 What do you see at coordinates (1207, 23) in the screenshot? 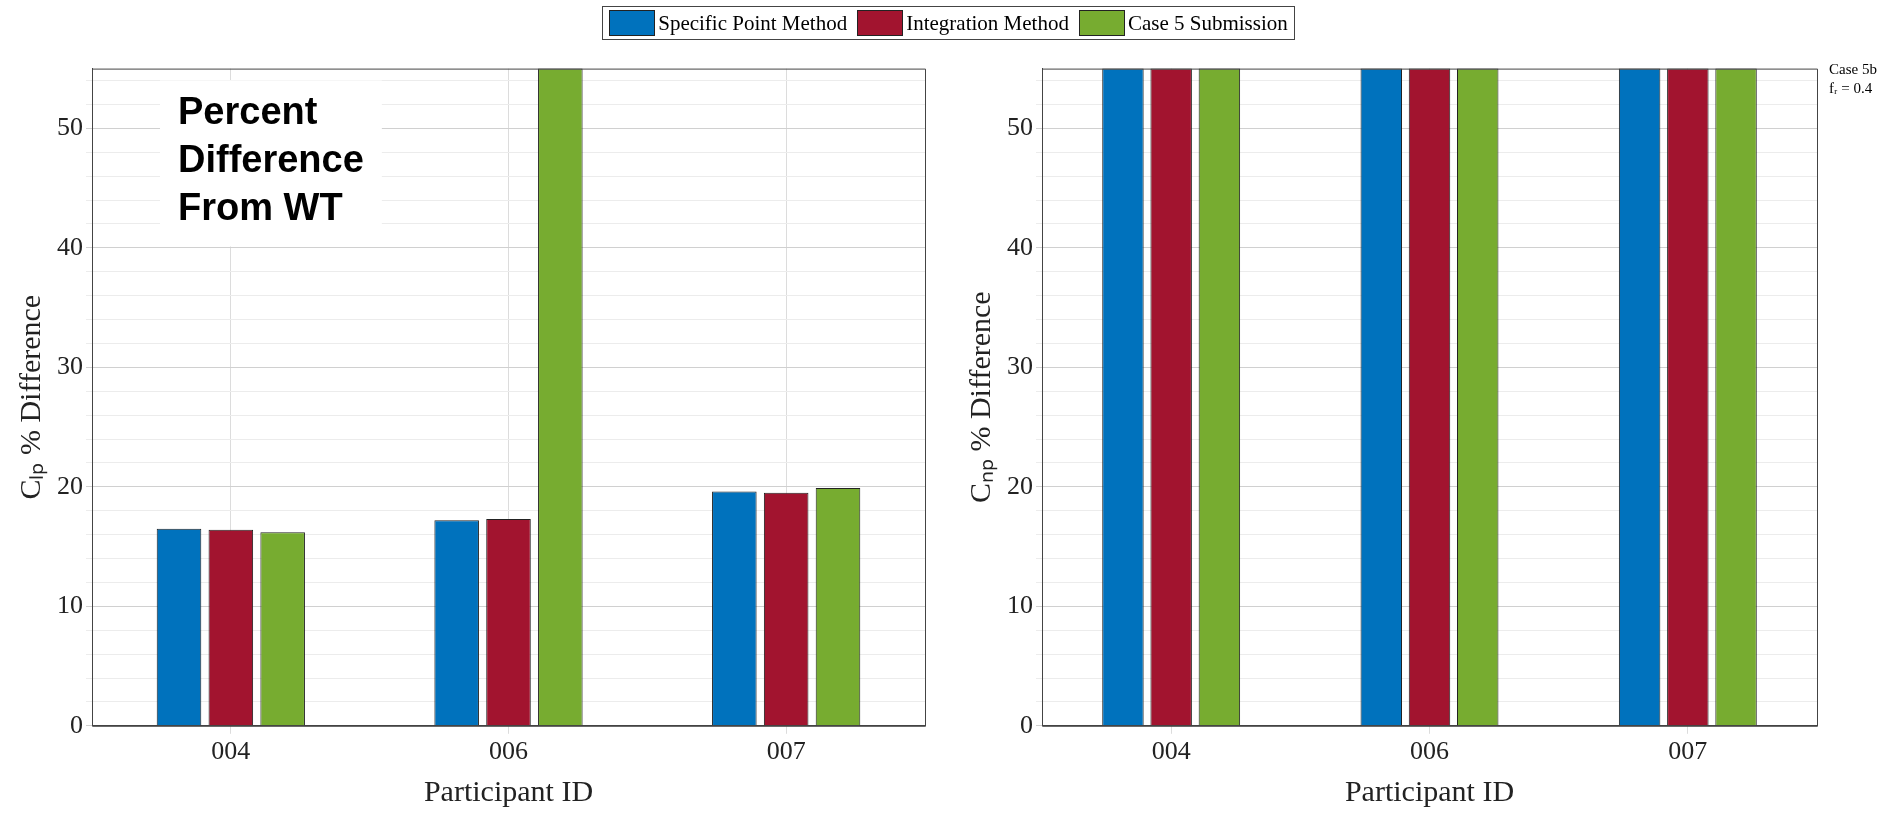
I see `legend-label: Case 5 Submission` at bounding box center [1207, 23].